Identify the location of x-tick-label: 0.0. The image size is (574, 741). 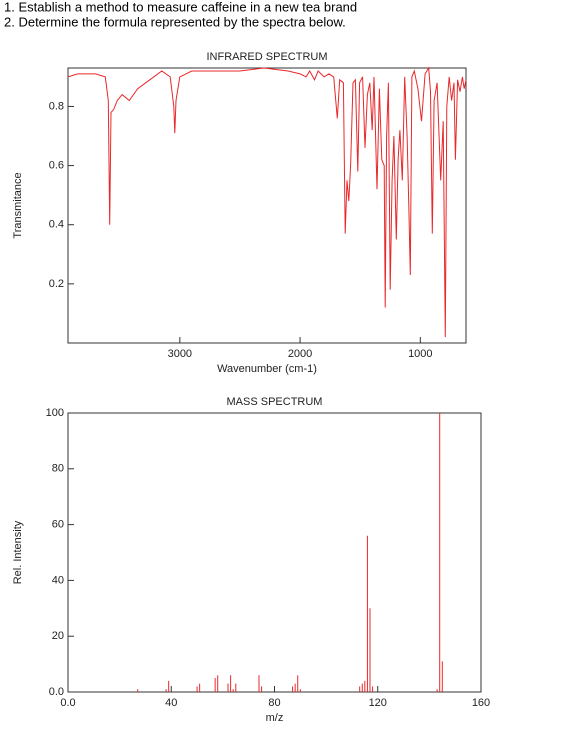
(67, 703).